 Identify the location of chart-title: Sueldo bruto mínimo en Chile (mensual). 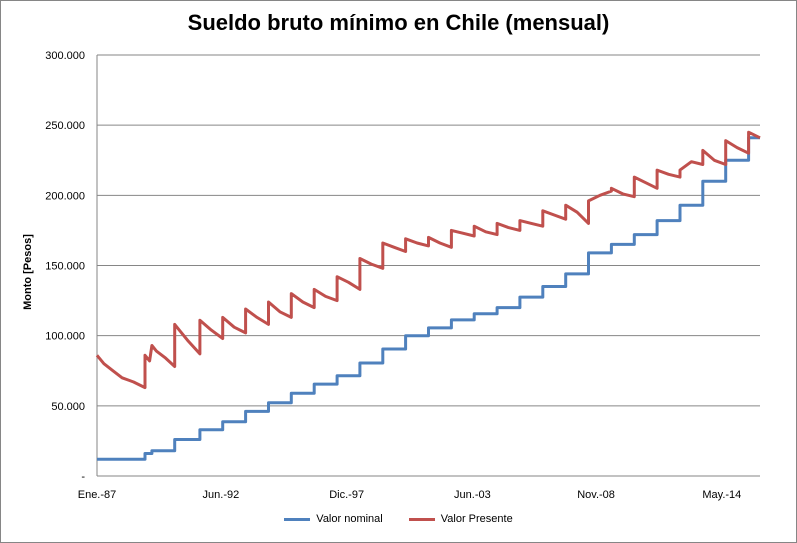
(398, 22).